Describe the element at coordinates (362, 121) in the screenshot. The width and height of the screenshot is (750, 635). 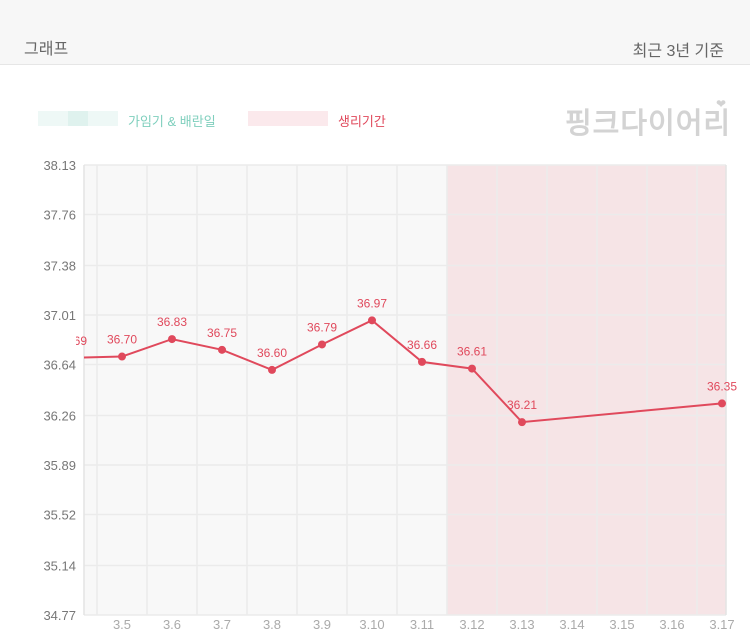
I see `period-legend-label: 생리기간` at that location.